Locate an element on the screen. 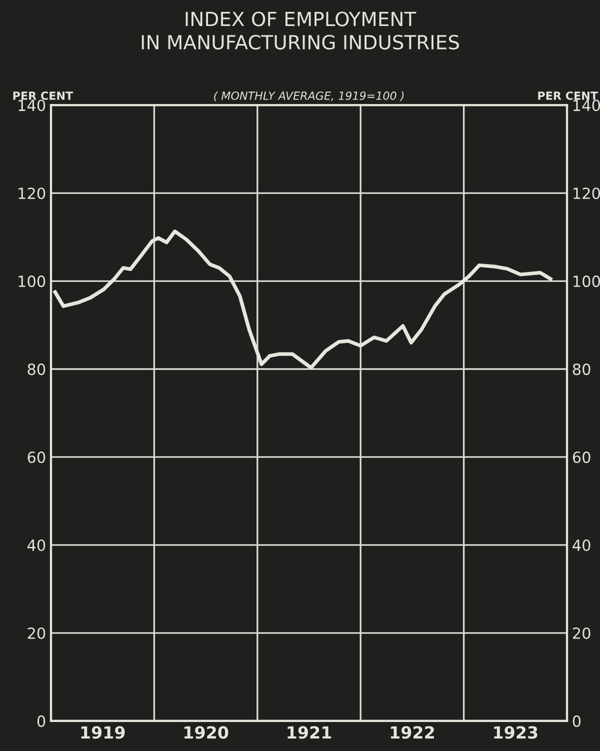 Image resolution: width=600 pixels, height=751 pixels. y2-tick-label: 120 is located at coordinates (587, 194).